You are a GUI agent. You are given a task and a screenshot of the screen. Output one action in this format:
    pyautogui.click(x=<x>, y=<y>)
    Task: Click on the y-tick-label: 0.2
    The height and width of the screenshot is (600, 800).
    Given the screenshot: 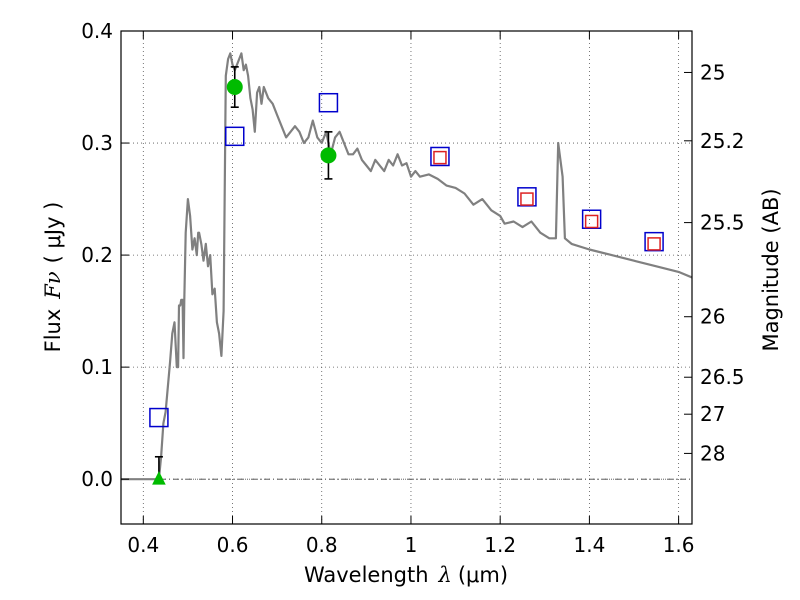 What is the action you would take?
    pyautogui.click(x=97, y=255)
    